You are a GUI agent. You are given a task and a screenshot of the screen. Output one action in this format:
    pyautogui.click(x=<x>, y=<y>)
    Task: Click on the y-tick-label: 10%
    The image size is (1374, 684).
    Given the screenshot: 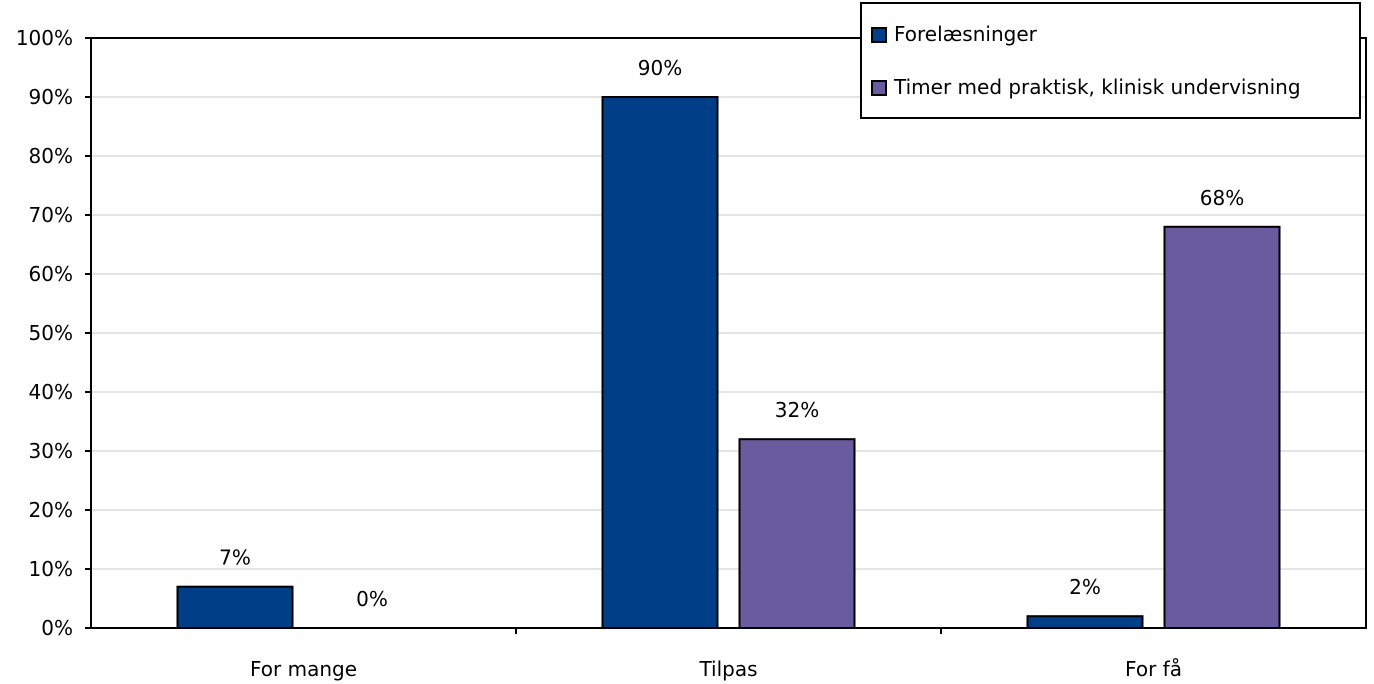 What is the action you would take?
    pyautogui.click(x=51, y=569)
    